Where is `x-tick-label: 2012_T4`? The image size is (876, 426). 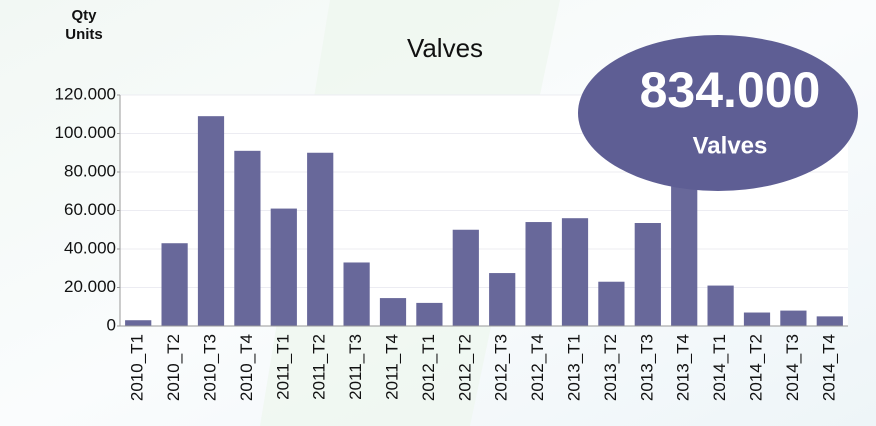 x-tick-label: 2012_T4 is located at coordinates (537, 367).